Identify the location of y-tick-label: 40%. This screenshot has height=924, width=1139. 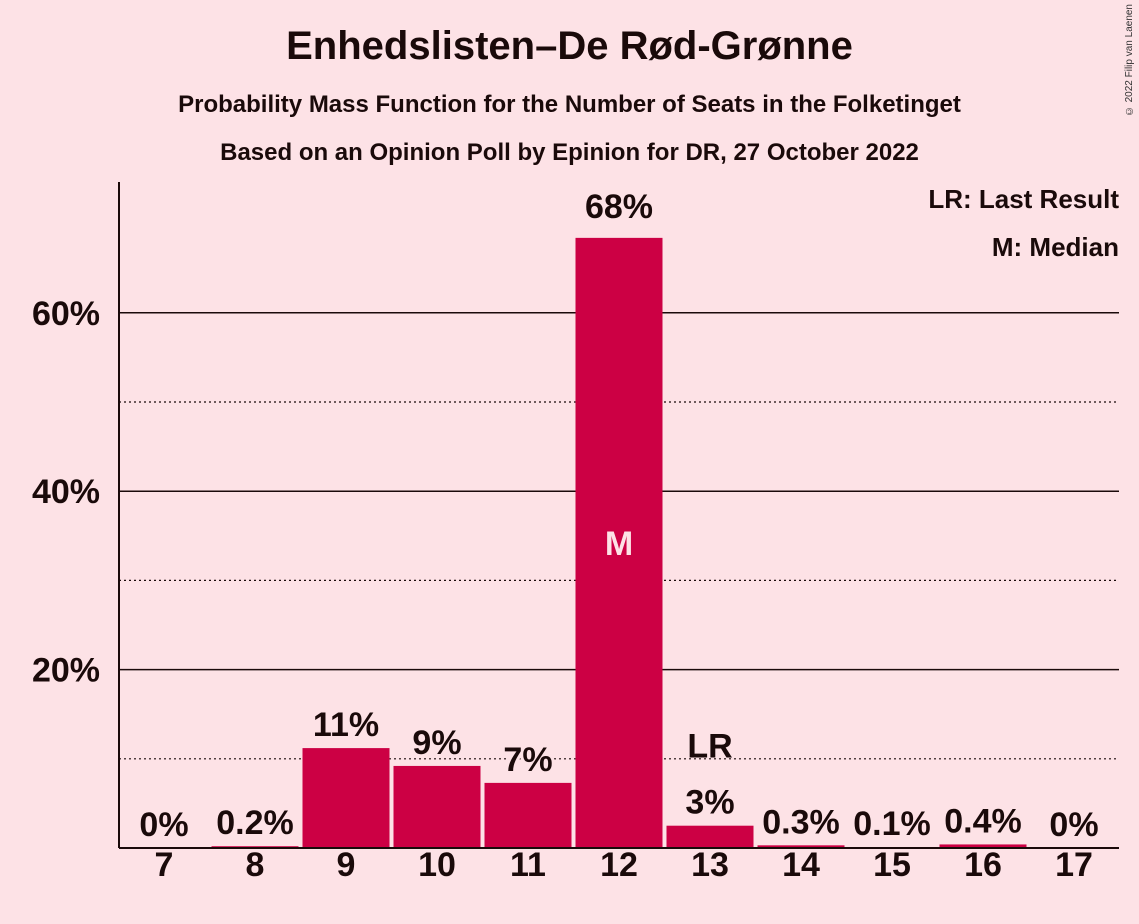
(66, 492).